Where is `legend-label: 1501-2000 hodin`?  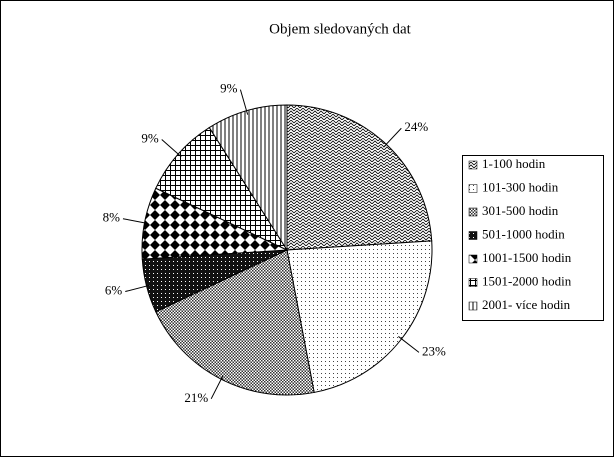
legend-label: 1501-2000 hodin is located at coordinates (527, 280).